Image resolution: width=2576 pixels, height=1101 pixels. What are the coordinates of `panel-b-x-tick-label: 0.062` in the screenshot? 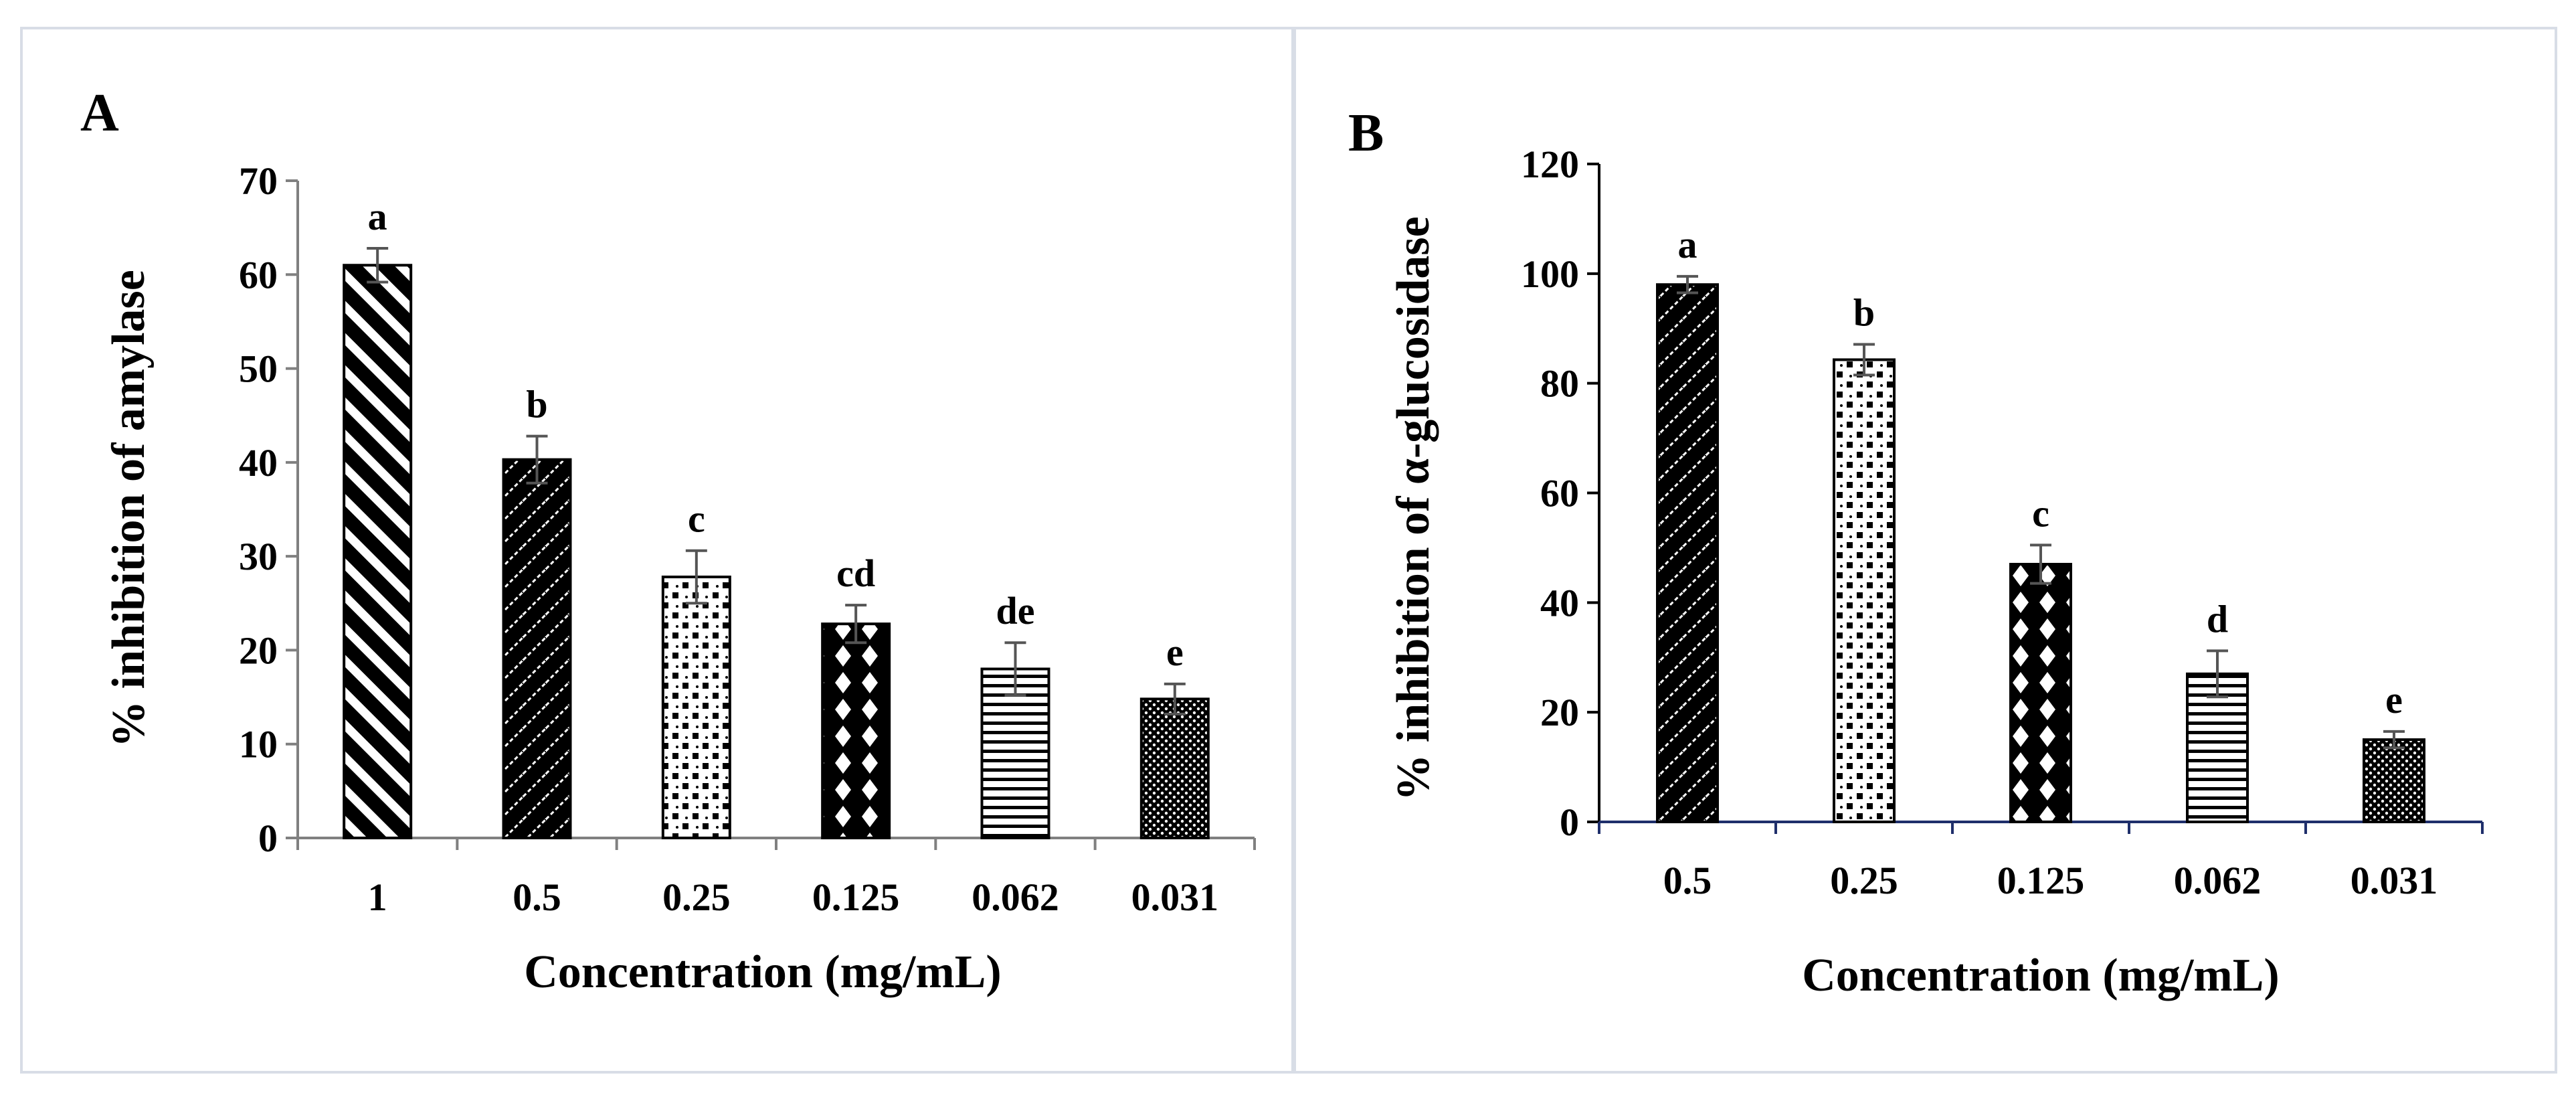 It's located at (2218, 880).